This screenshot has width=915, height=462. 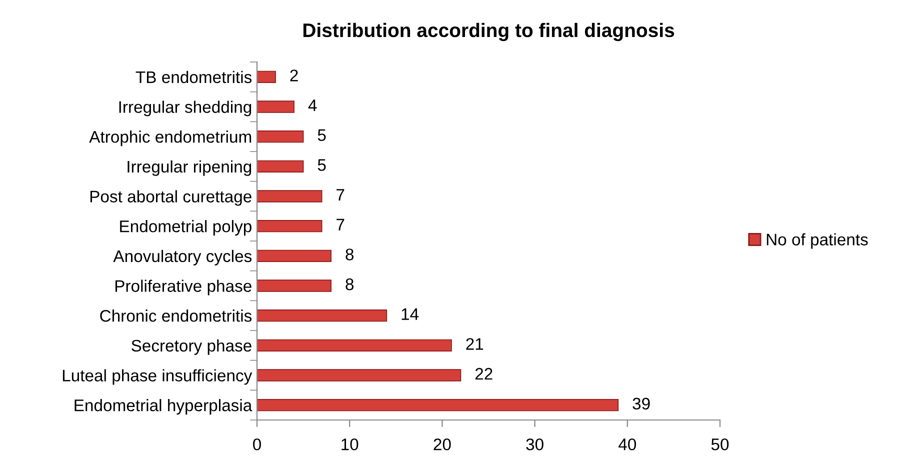 What do you see at coordinates (185, 108) in the screenshot?
I see `y-tick-label: Irregular shedding` at bounding box center [185, 108].